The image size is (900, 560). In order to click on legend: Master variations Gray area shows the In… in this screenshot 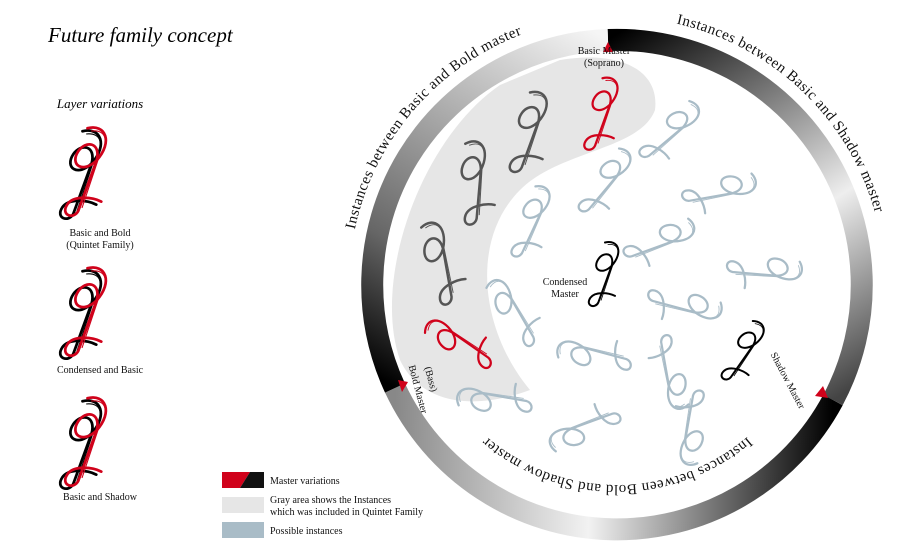, I will do `click(322, 505)`.